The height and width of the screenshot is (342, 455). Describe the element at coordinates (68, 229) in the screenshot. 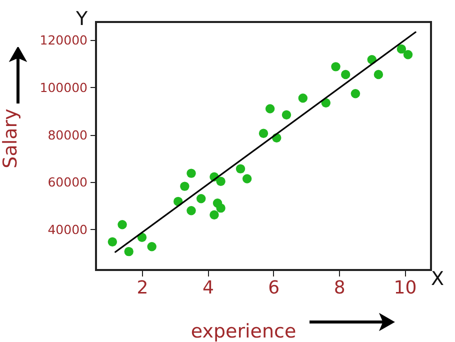

I see `y-tick-label: 40000` at that location.